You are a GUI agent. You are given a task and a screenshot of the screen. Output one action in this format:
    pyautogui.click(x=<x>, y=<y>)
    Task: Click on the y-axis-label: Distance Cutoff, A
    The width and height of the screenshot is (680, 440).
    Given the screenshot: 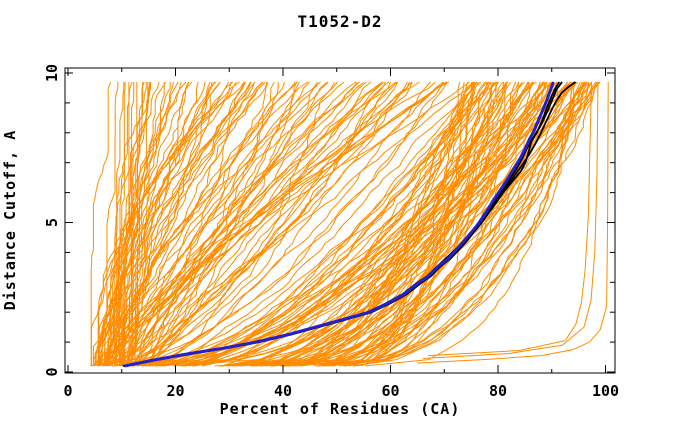 What is the action you would take?
    pyautogui.click(x=10, y=220)
    